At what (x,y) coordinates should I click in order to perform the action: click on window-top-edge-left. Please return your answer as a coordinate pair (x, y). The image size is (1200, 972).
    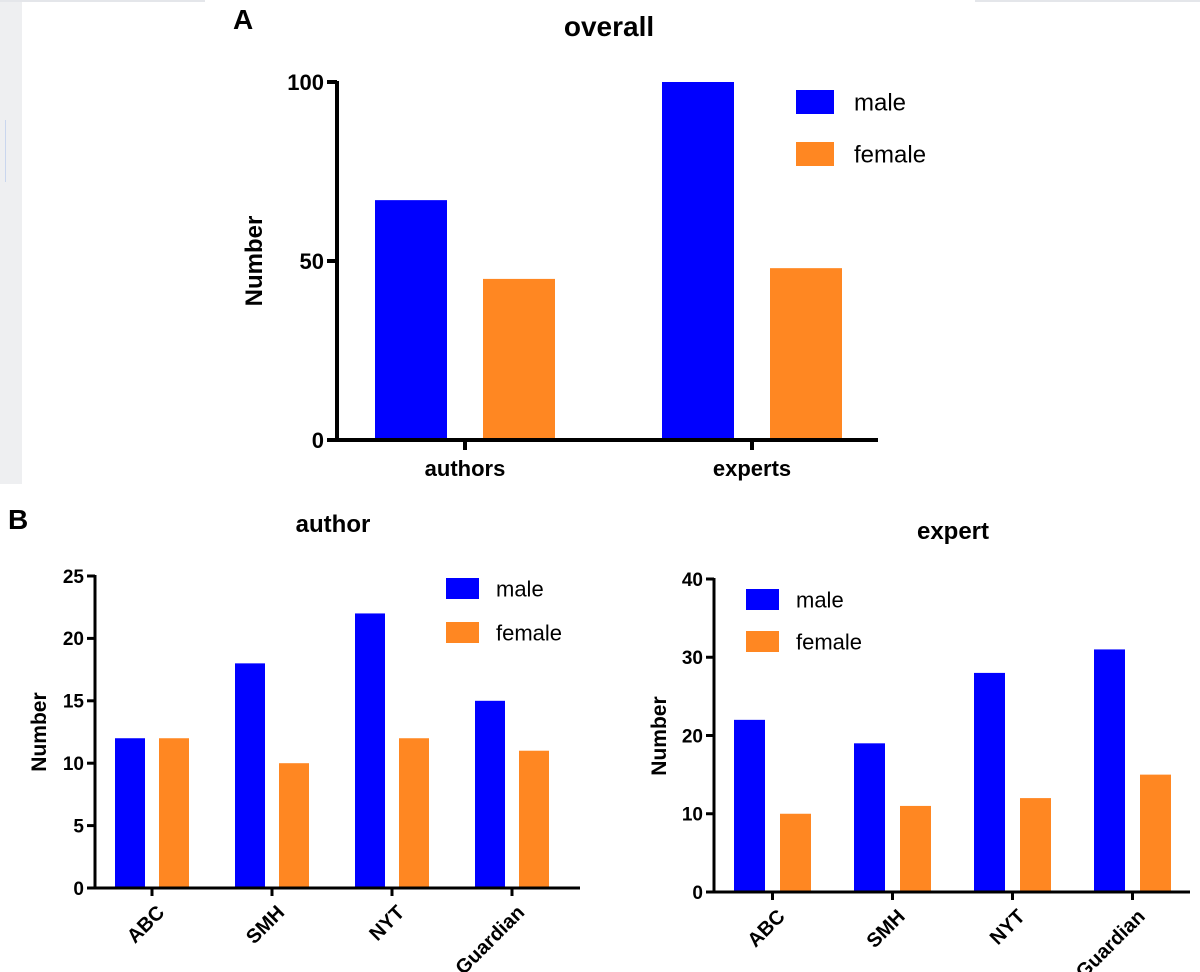
    Looking at the image, I should click on (102, 1).